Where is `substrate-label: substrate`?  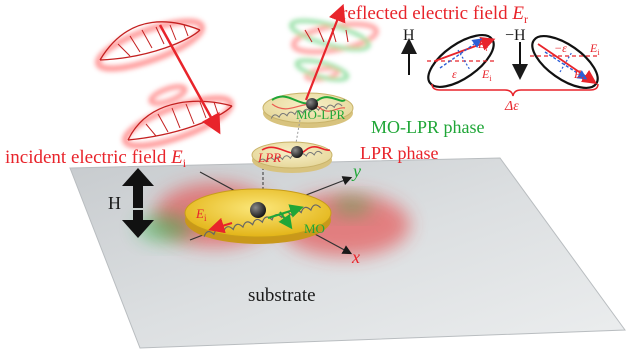
substrate-label: substrate is located at coordinates (282, 295).